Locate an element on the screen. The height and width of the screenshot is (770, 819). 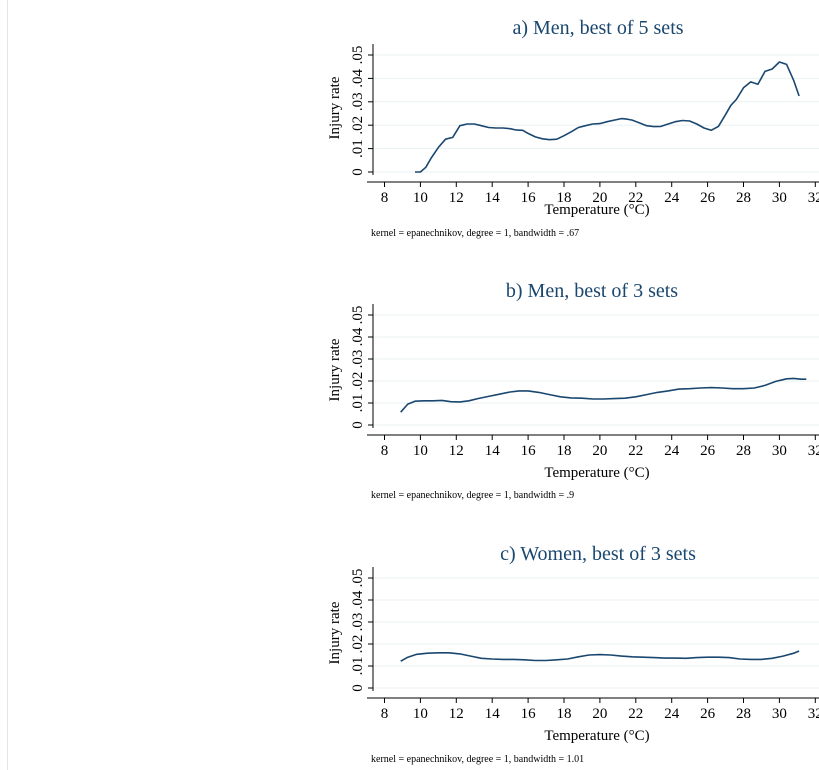
chart-title: a) Men, best of 5 sets is located at coordinates (597, 28).